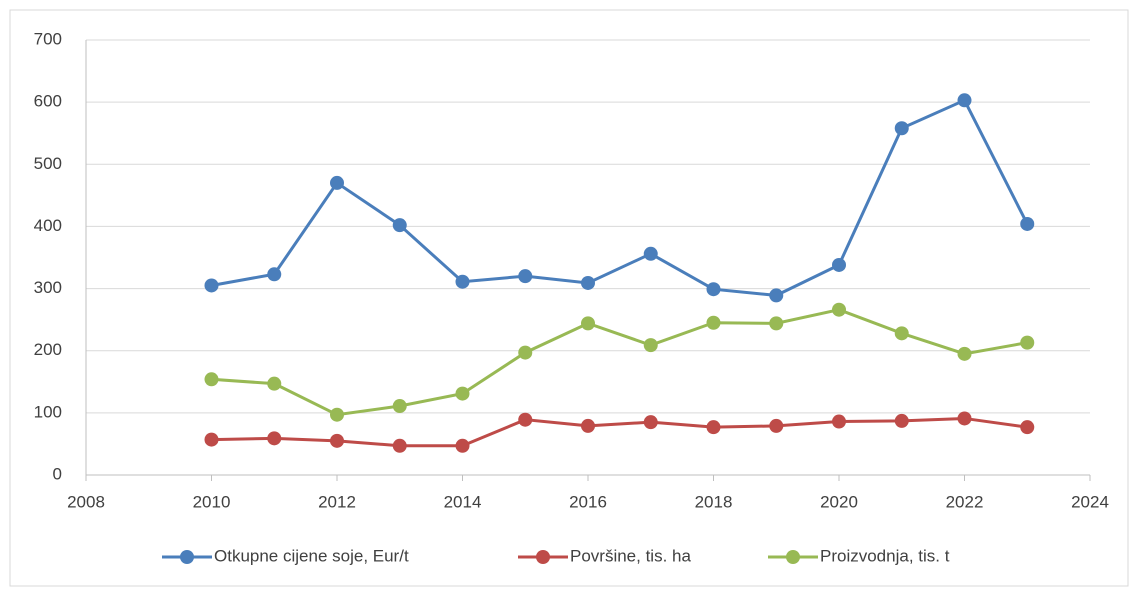  Describe the element at coordinates (48, 349) in the screenshot. I see `y-tick-label: 200` at that location.